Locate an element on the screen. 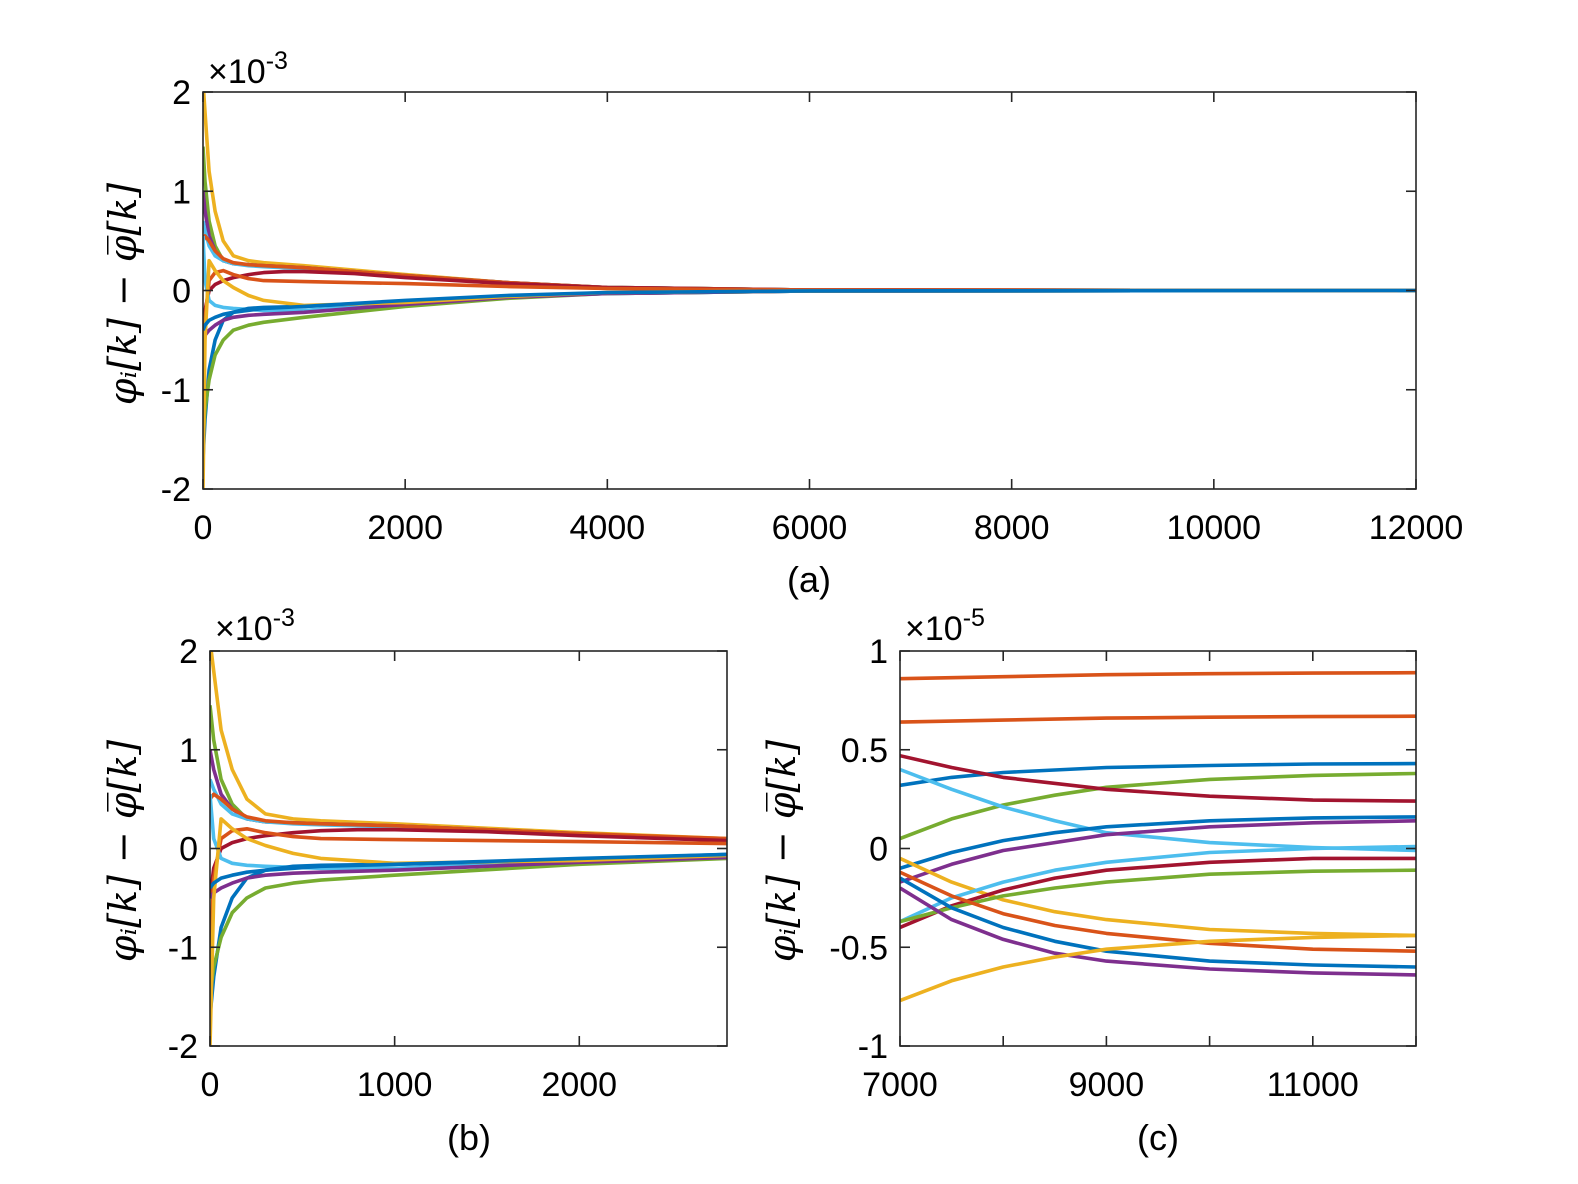 The width and height of the screenshot is (1578, 1184). panel-a-exponent: ×10⁻³ is located at coordinates (248, 69).